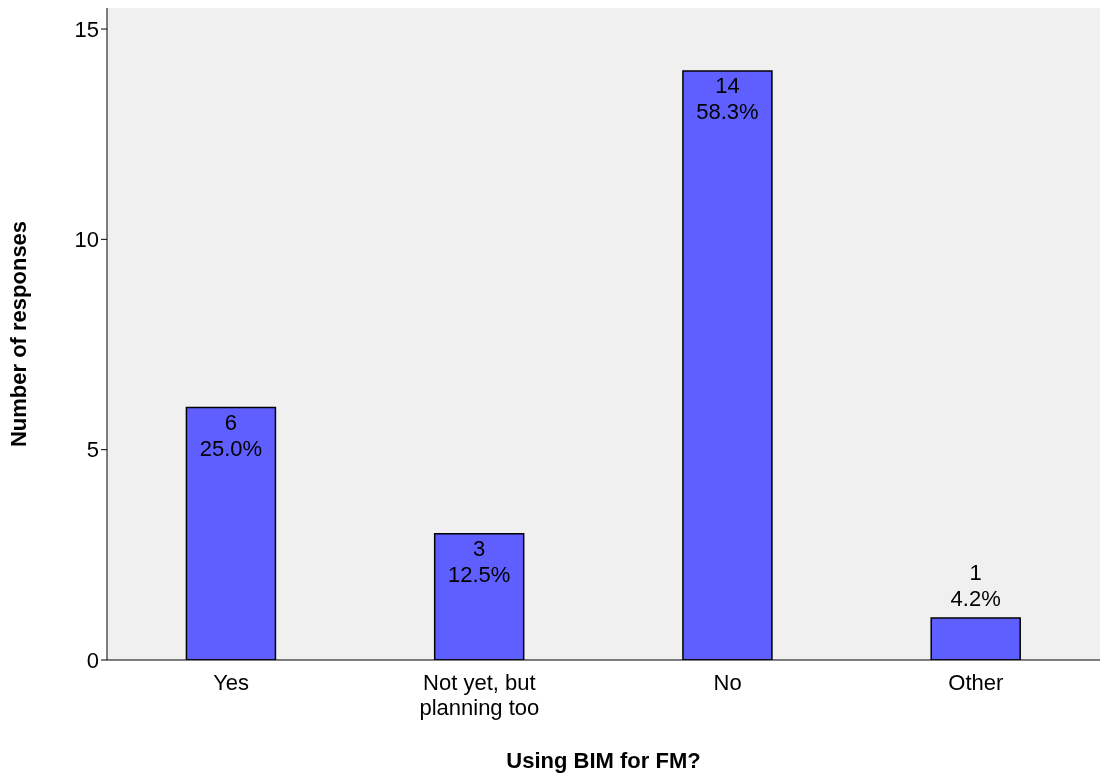  I want to click on x-tick-label: Yes, so click(231, 682).